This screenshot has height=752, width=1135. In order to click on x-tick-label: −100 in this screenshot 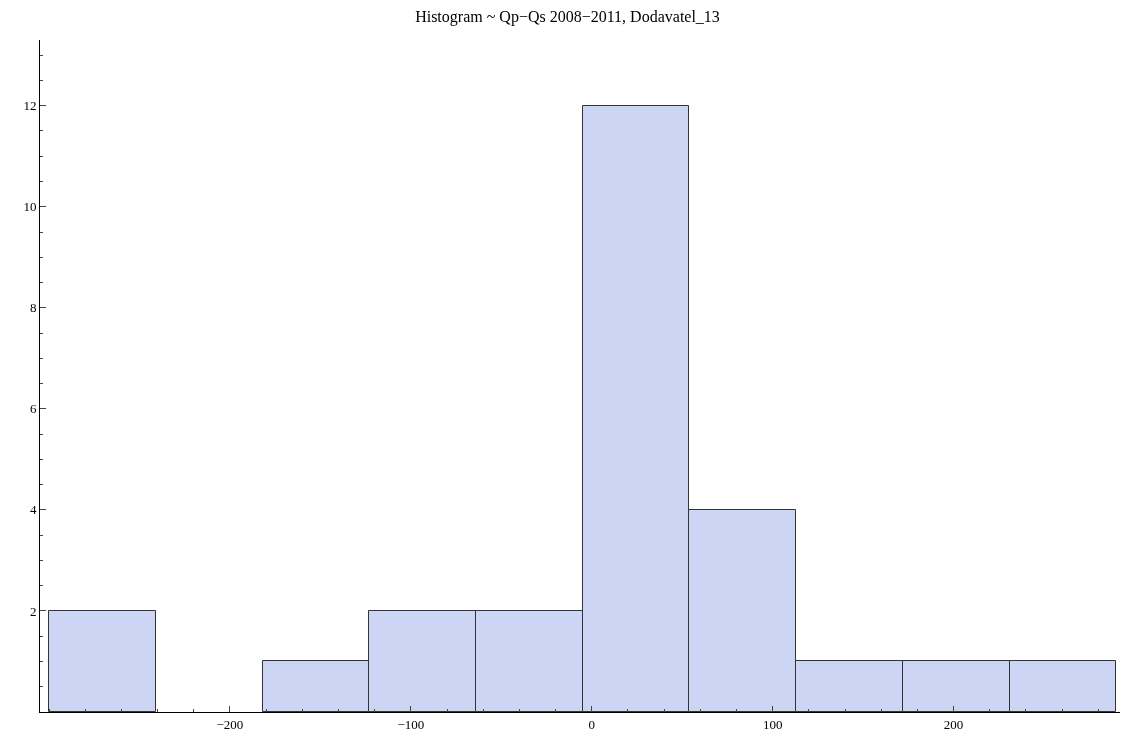, I will do `click(411, 724)`.